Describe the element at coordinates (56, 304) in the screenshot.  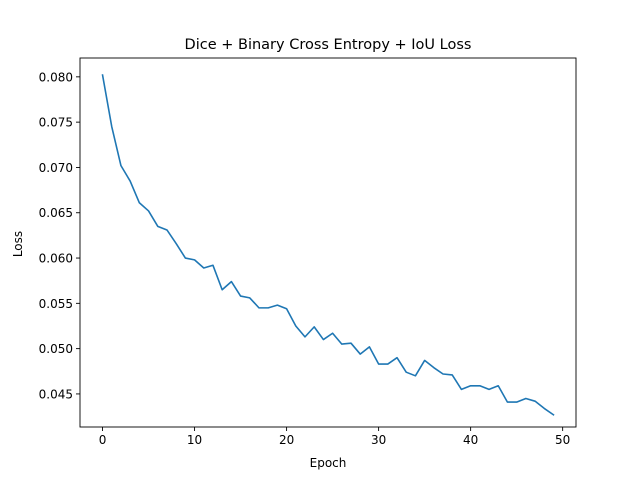
I see `y-tick-label: 0.055` at that location.